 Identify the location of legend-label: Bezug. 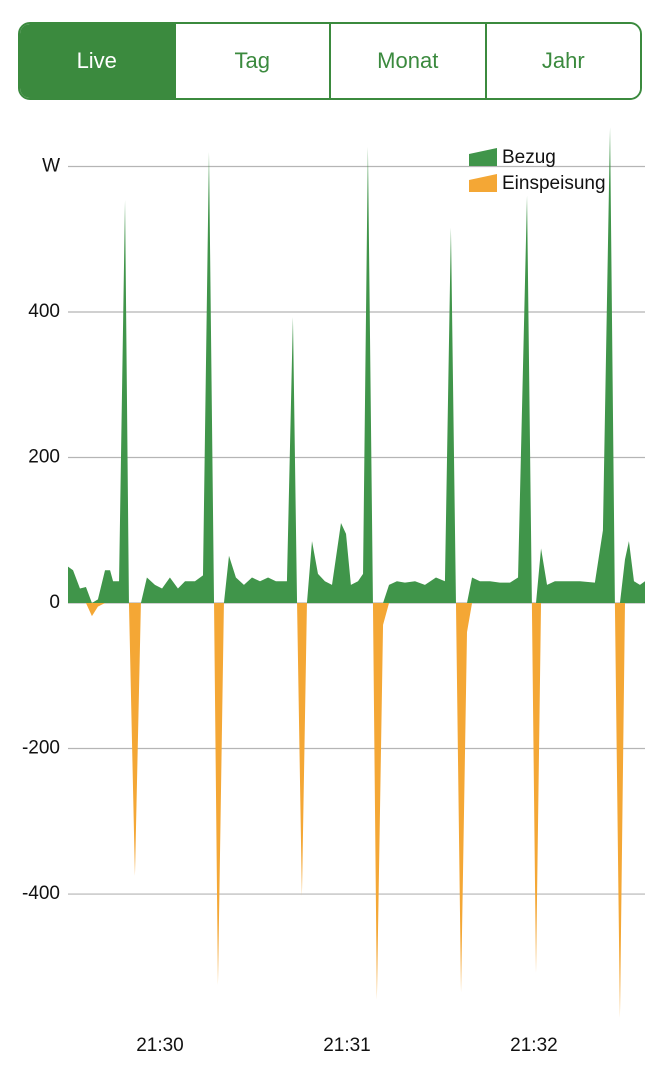
(529, 157).